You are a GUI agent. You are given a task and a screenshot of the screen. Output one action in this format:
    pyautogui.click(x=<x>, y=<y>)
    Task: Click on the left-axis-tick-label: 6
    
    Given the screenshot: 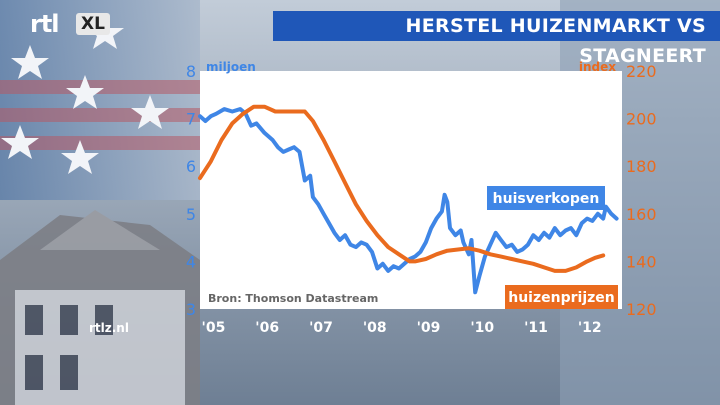 What is the action you would take?
    pyautogui.click(x=191, y=166)
    